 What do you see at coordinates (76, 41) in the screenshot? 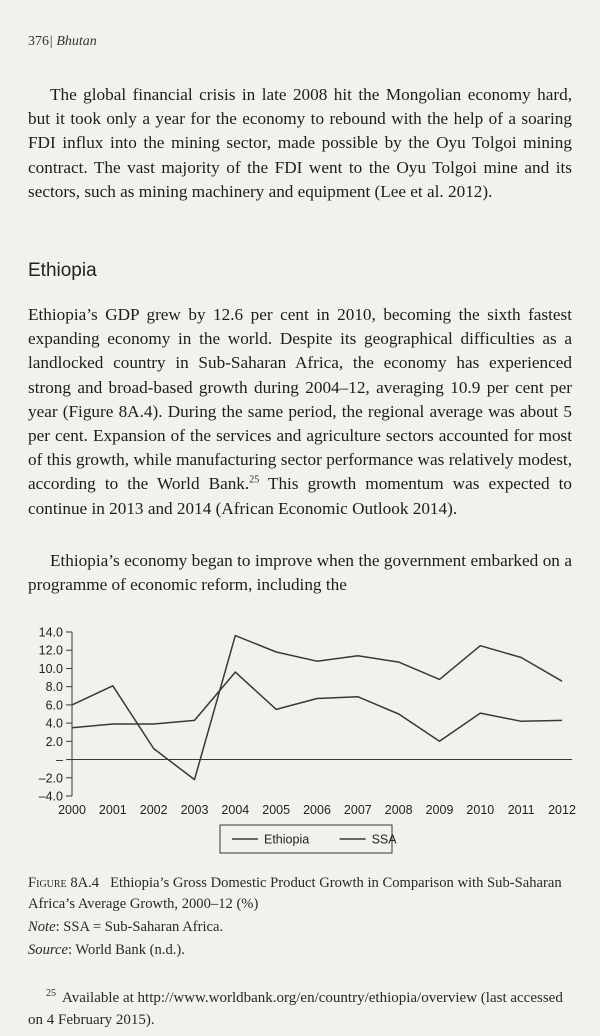
I see `running-title: Bhutan` at bounding box center [76, 41].